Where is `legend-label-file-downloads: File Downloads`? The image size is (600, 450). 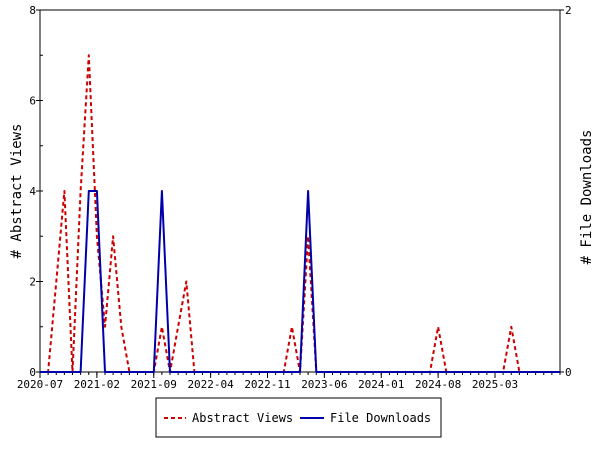
legend-label-file-downloads: File Downloads is located at coordinates (380, 418).